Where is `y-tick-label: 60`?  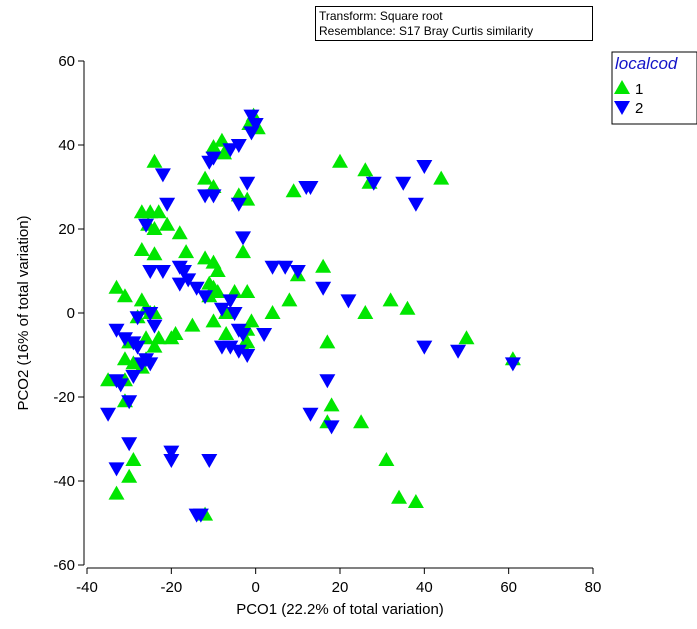
y-tick-label: 60 is located at coordinates (66, 61).